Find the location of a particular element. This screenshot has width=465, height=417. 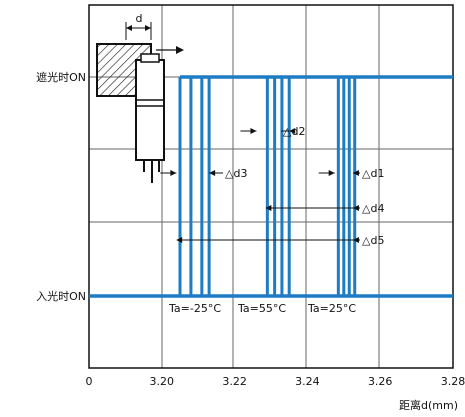

x-ticks: 0 3.20 3.22 3.24 3.26 3.28 is located at coordinates (275, 381).